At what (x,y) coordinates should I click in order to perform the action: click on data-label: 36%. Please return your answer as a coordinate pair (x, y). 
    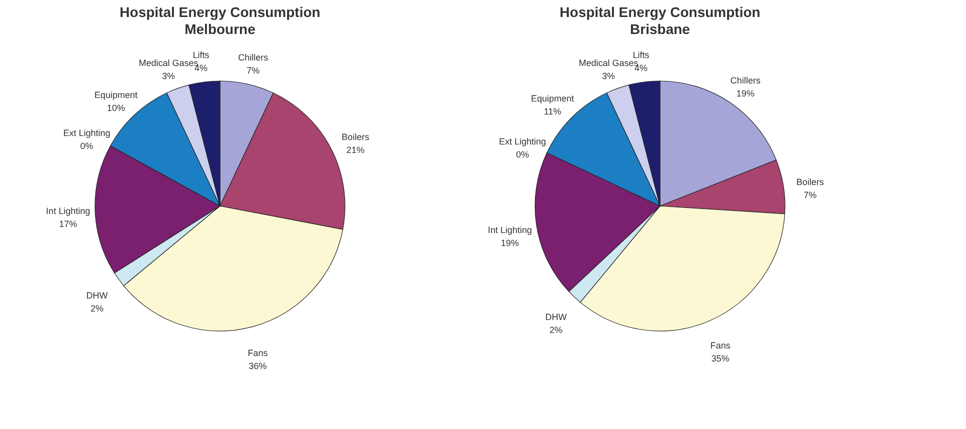
    Looking at the image, I should click on (257, 366).